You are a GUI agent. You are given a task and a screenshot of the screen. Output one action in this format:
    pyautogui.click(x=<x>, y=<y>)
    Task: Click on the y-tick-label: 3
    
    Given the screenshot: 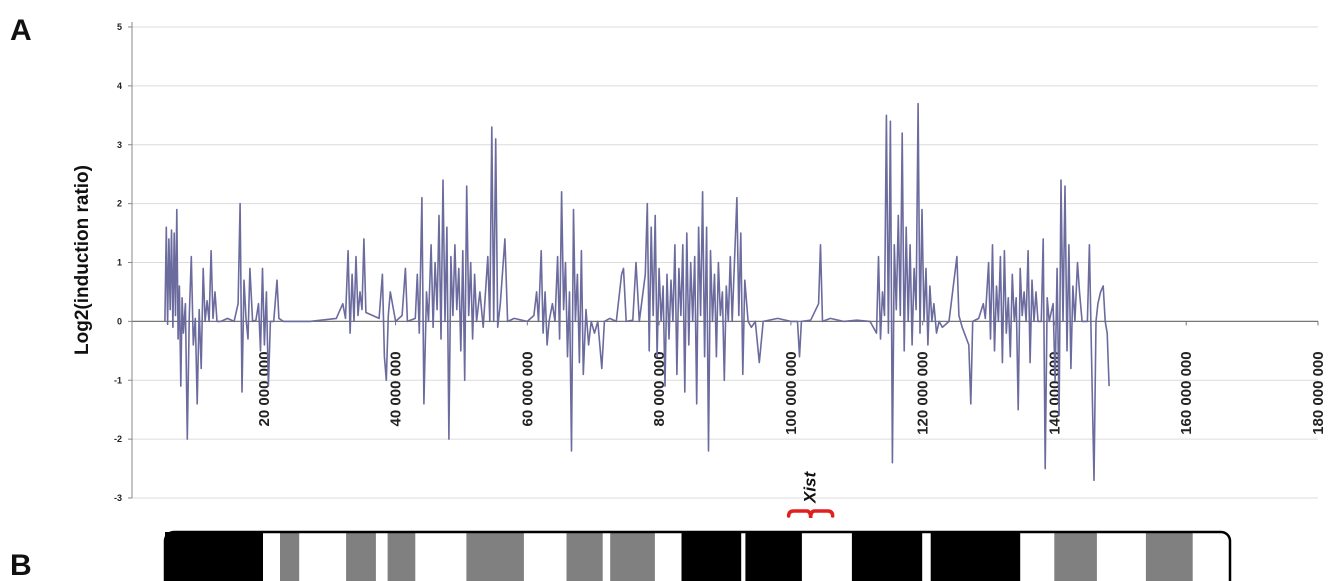 What is the action you would take?
    pyautogui.click(x=119, y=145)
    